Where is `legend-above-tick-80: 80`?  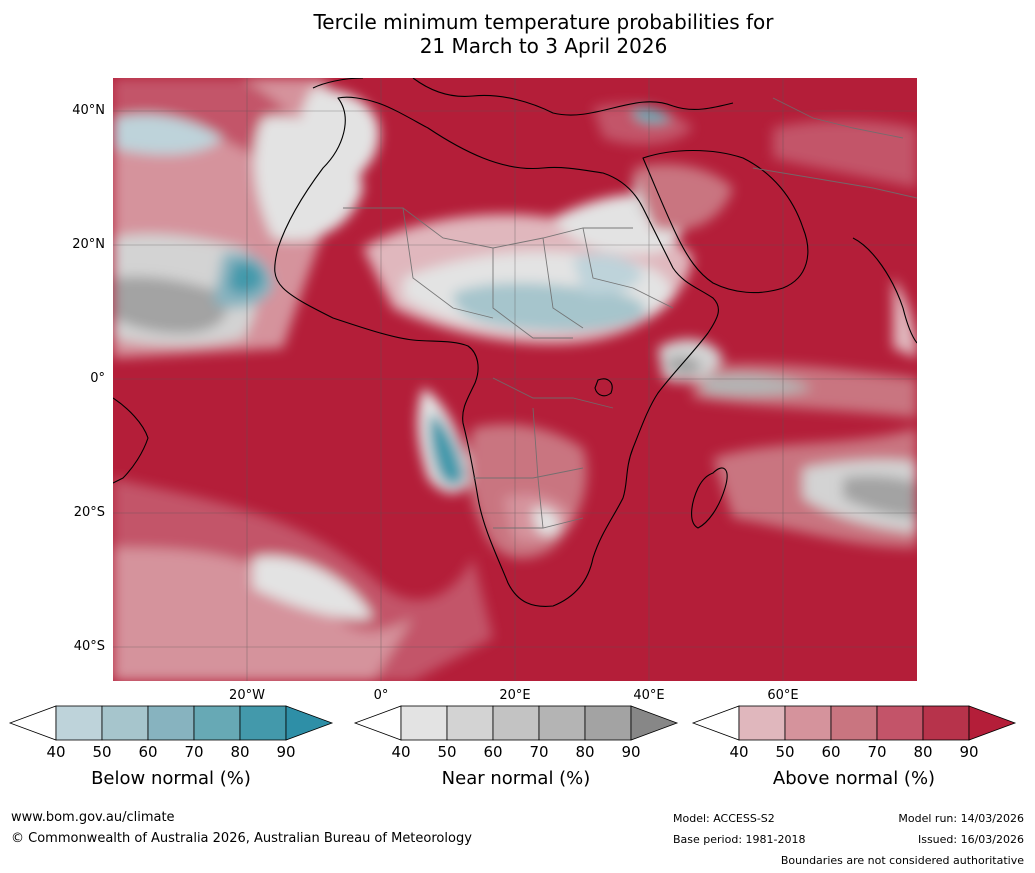 legend-above-tick-80: 80 is located at coordinates (923, 752).